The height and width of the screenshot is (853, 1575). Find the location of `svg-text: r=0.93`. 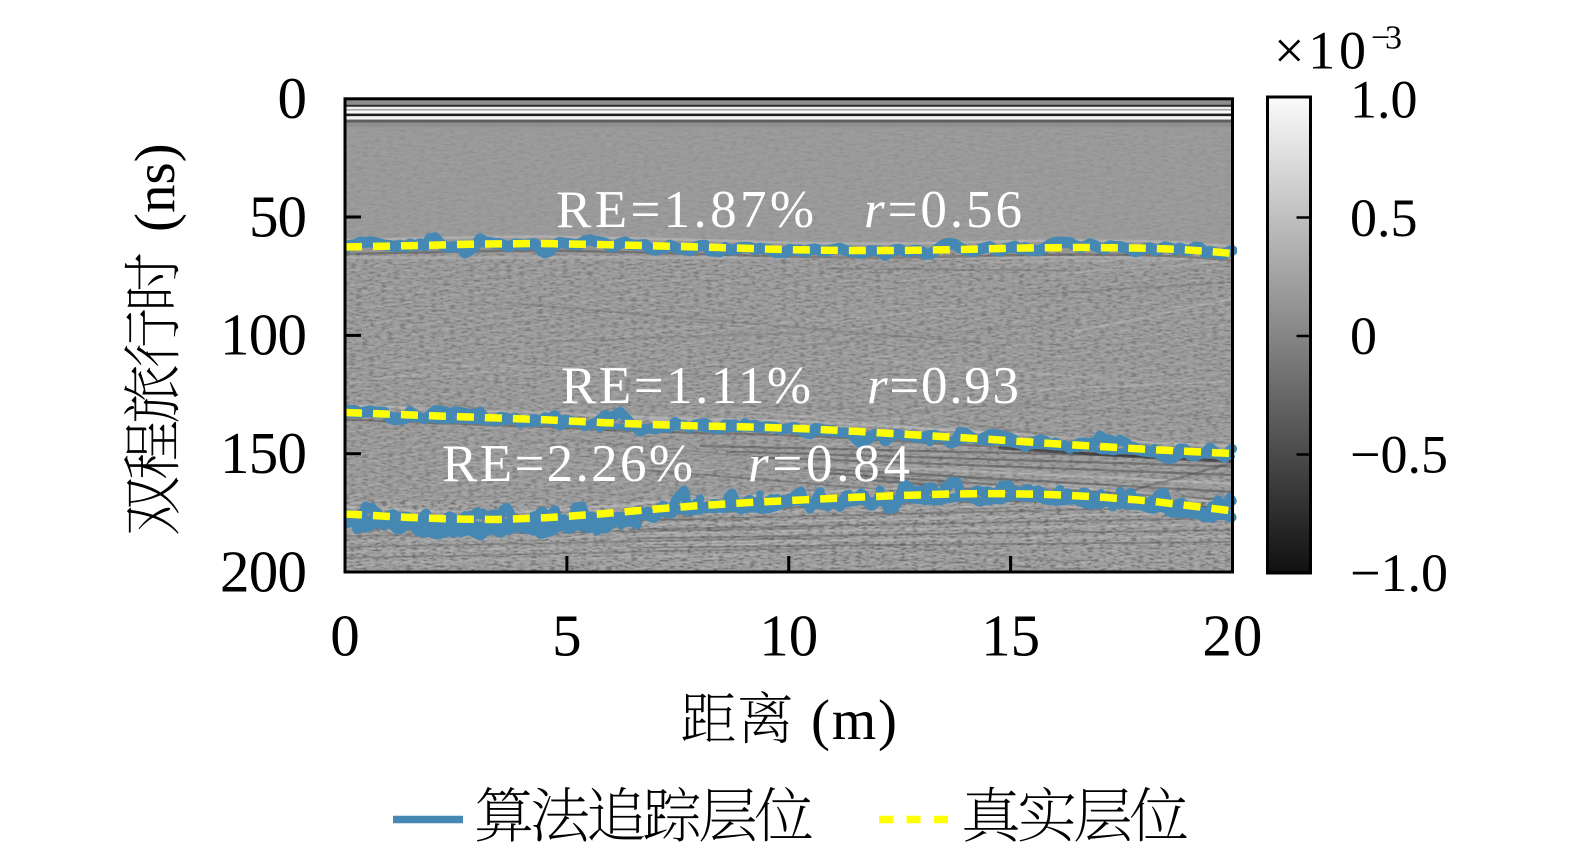

svg-text: r=0.93 is located at coordinates (943, 386).